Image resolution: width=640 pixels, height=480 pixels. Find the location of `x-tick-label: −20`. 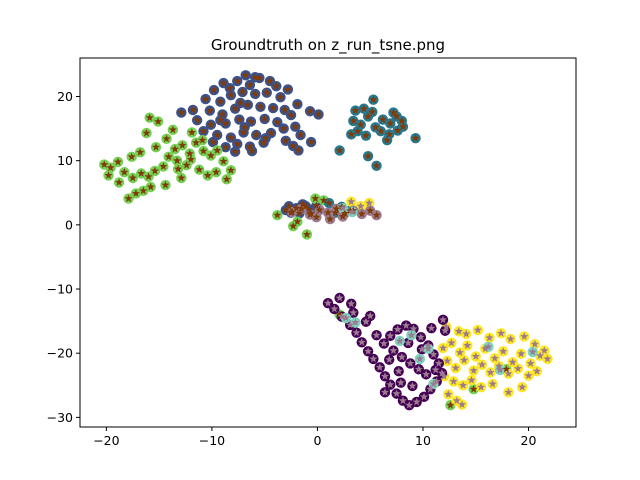

x-tick-label: −20 is located at coordinates (106, 440).